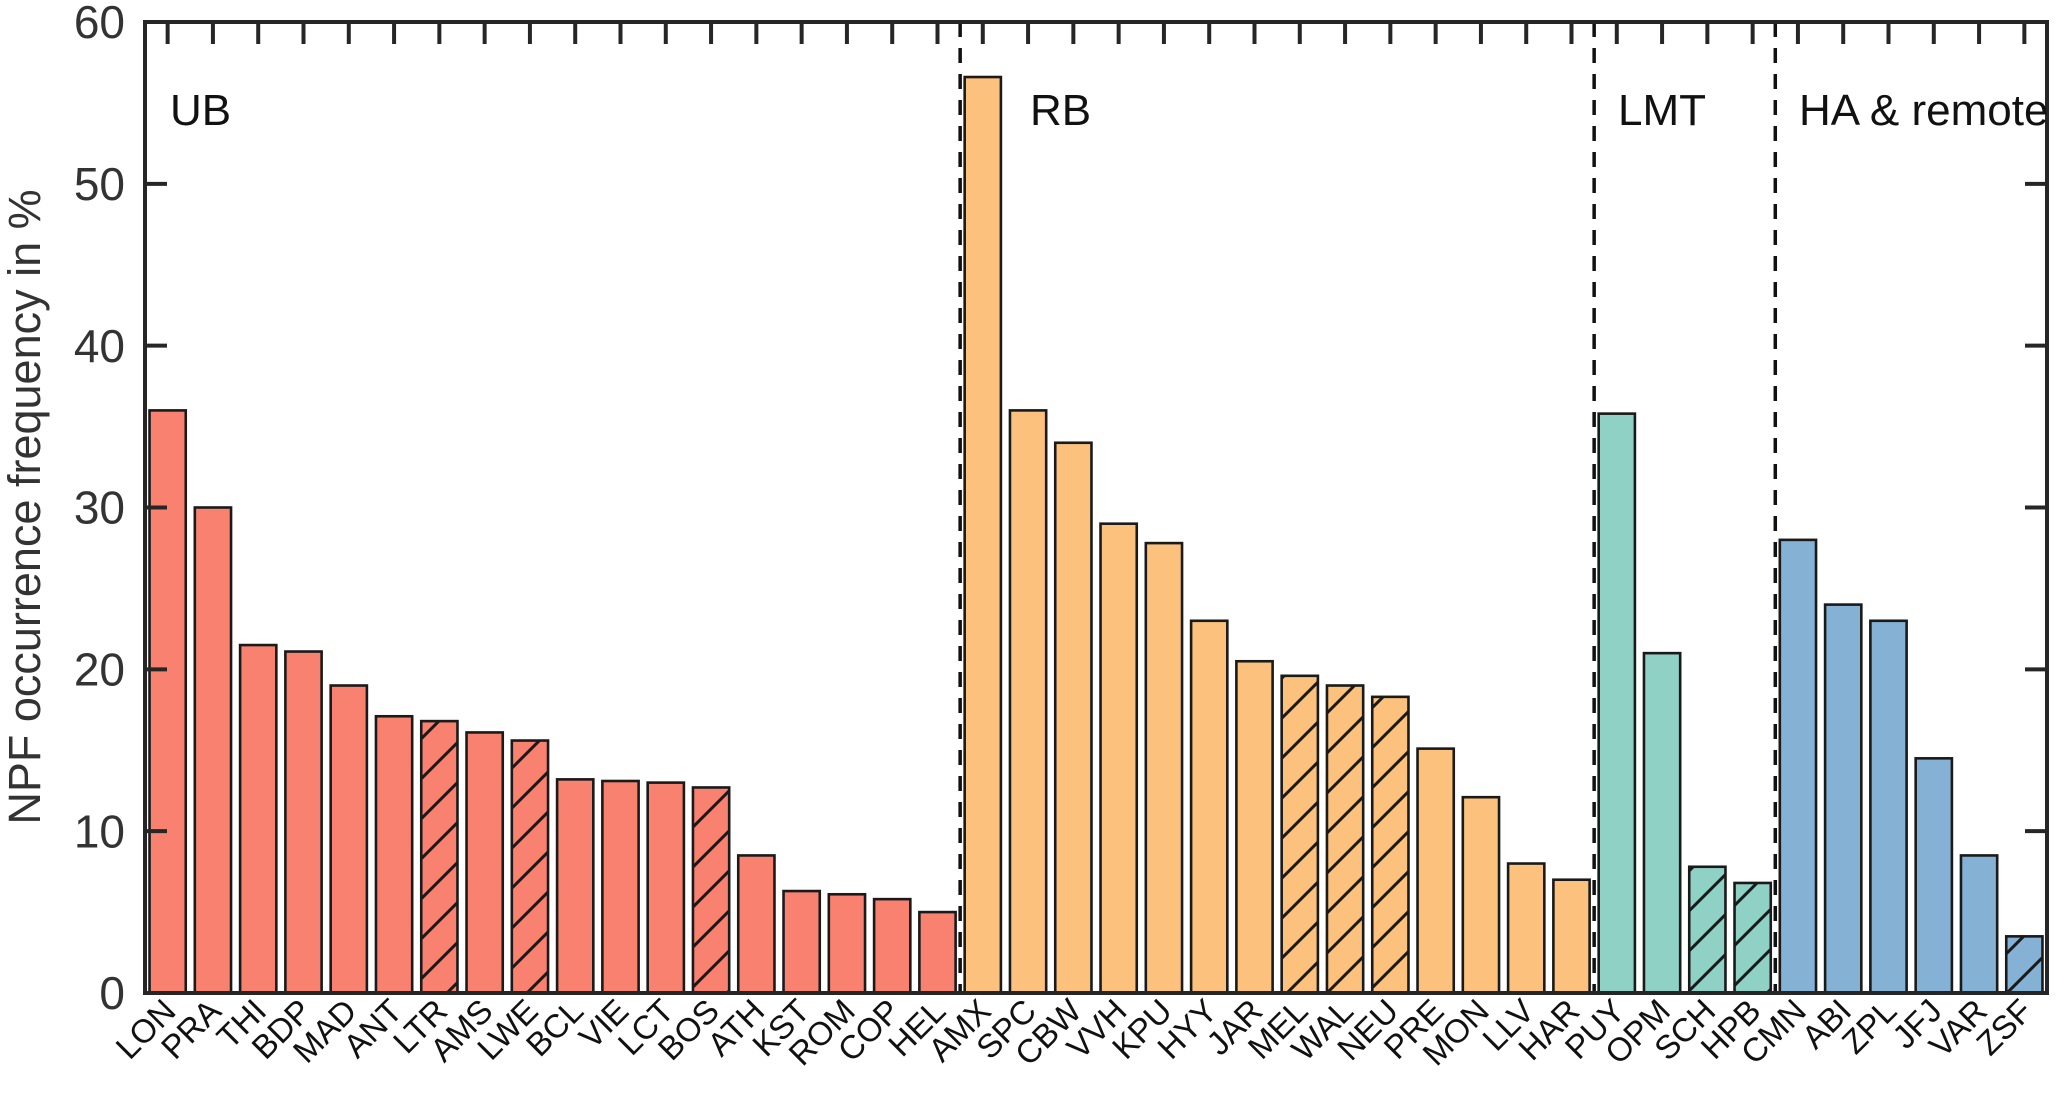 Image resolution: width=2067 pixels, height=1107 pixels. Describe the element at coordinates (1752, 937) in the screenshot. I see `bar-hatch-HPB` at that location.